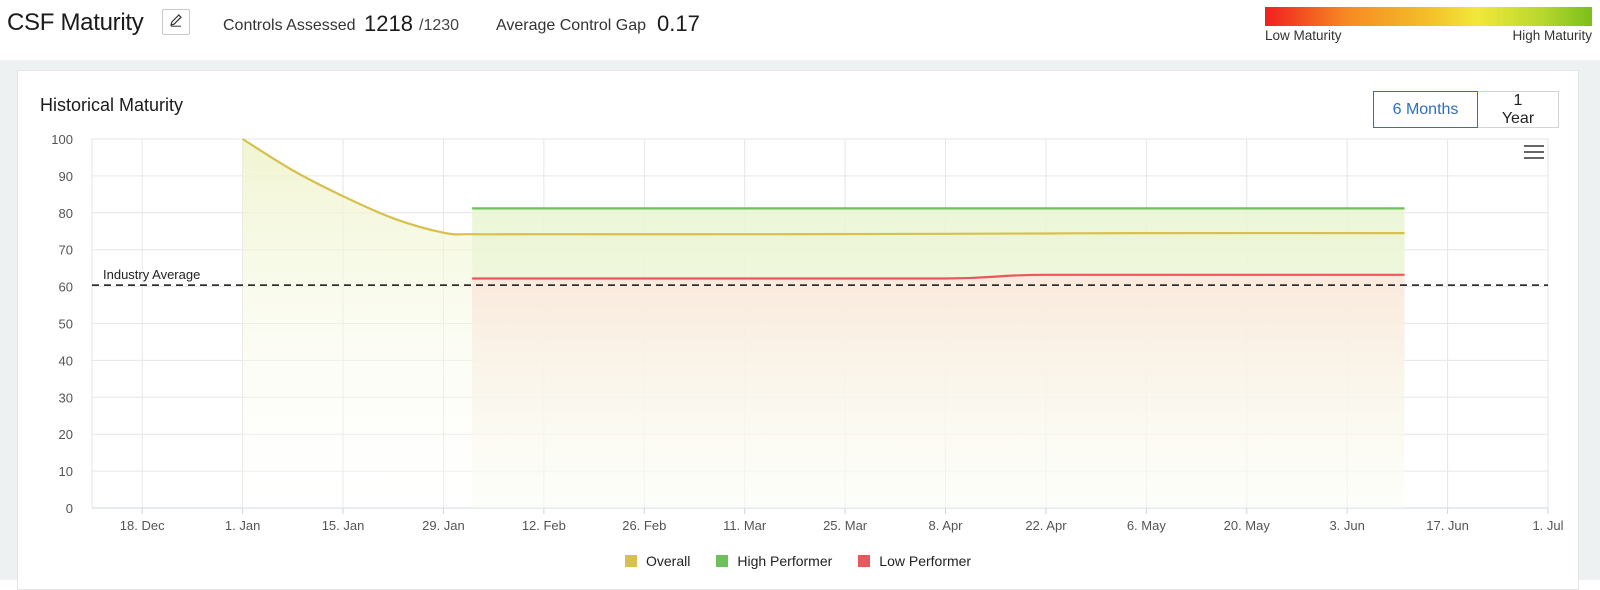  I want to click on y-tick-label: 40, so click(66, 360).